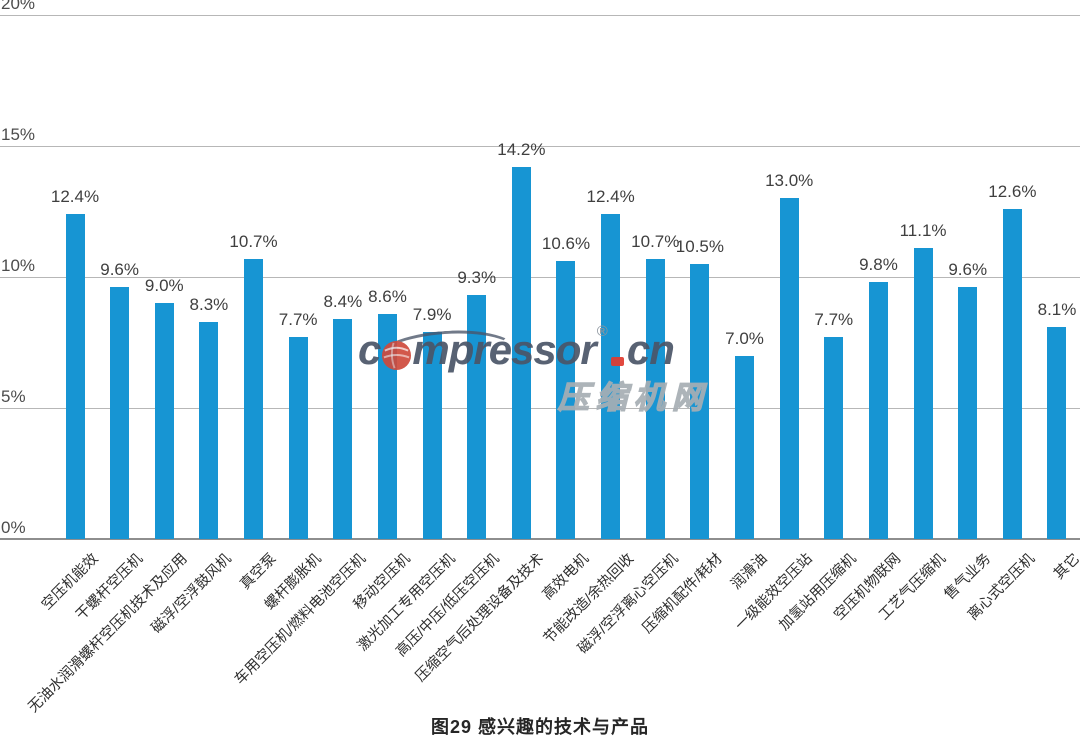 The image size is (1080, 744). I want to click on registered-trademark-icon: ®, so click(602, 331).